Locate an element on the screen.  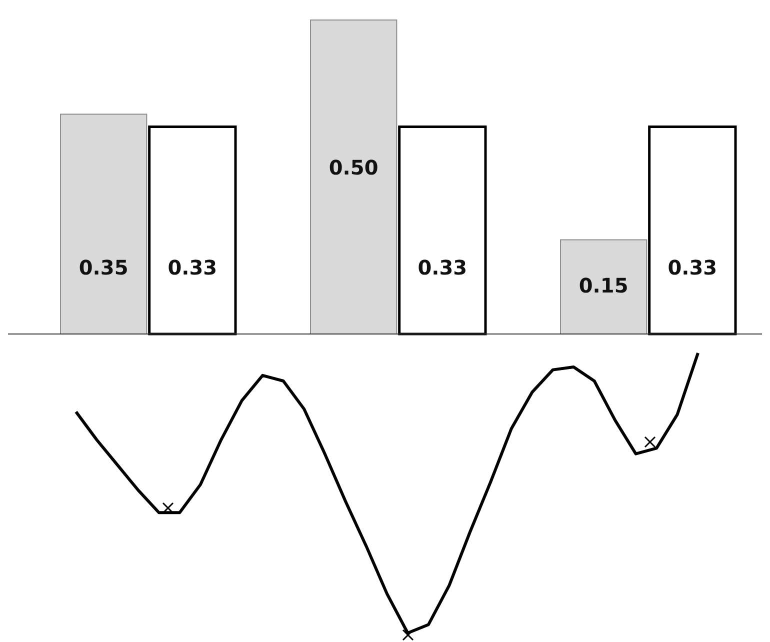
data-label: 0.50 is located at coordinates (353, 167).